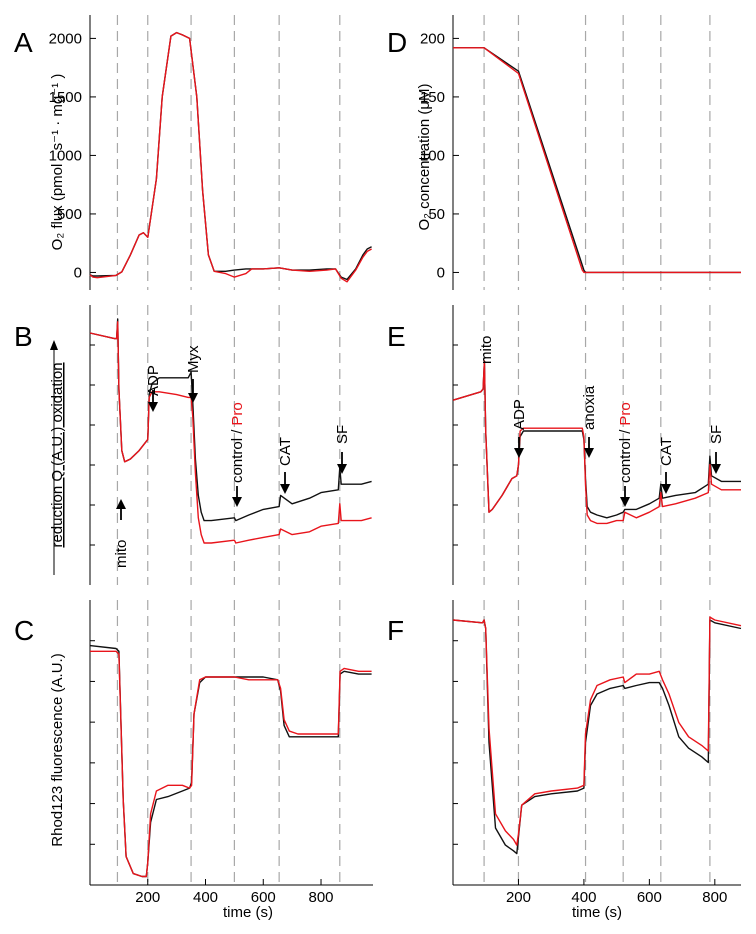 The height and width of the screenshot is (934, 756). Describe the element at coordinates (625, 413) in the screenshot. I see `annotation-pro-right-label: Pro` at that location.